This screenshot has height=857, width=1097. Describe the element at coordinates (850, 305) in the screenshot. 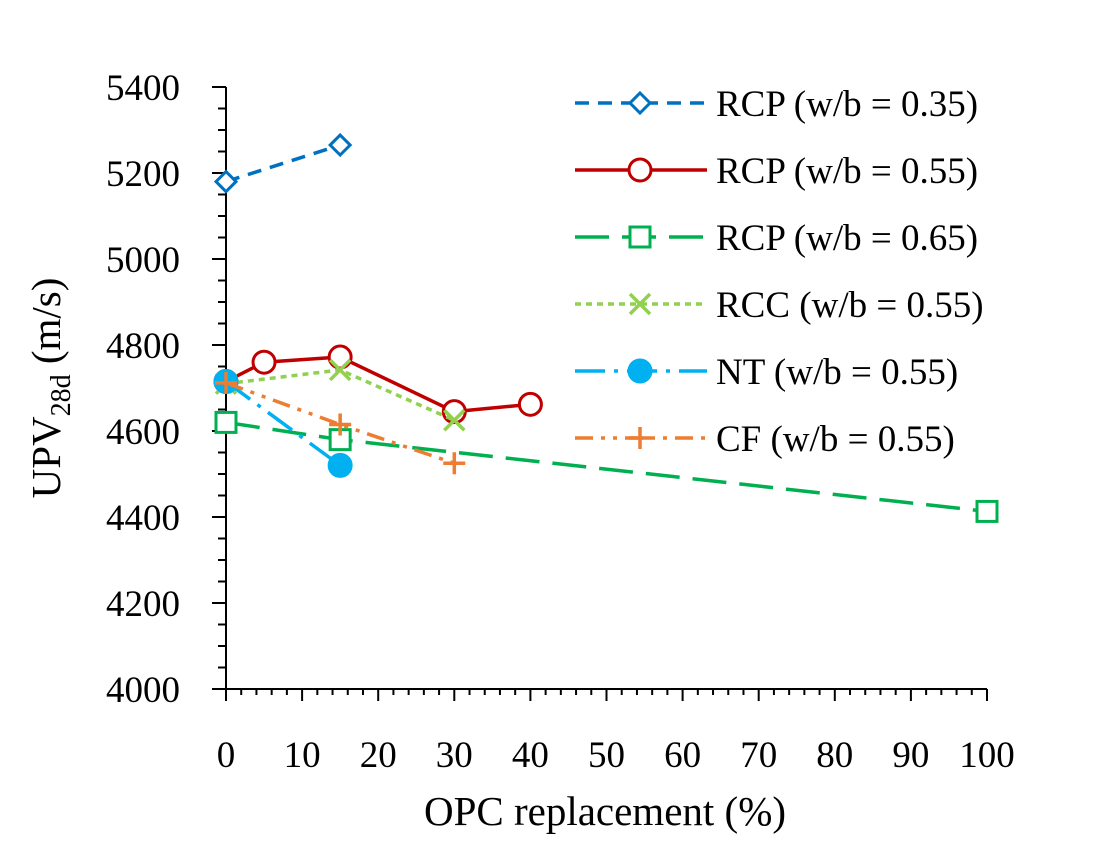

I see `legend-label: RCC (w/b = 0.55)` at that location.